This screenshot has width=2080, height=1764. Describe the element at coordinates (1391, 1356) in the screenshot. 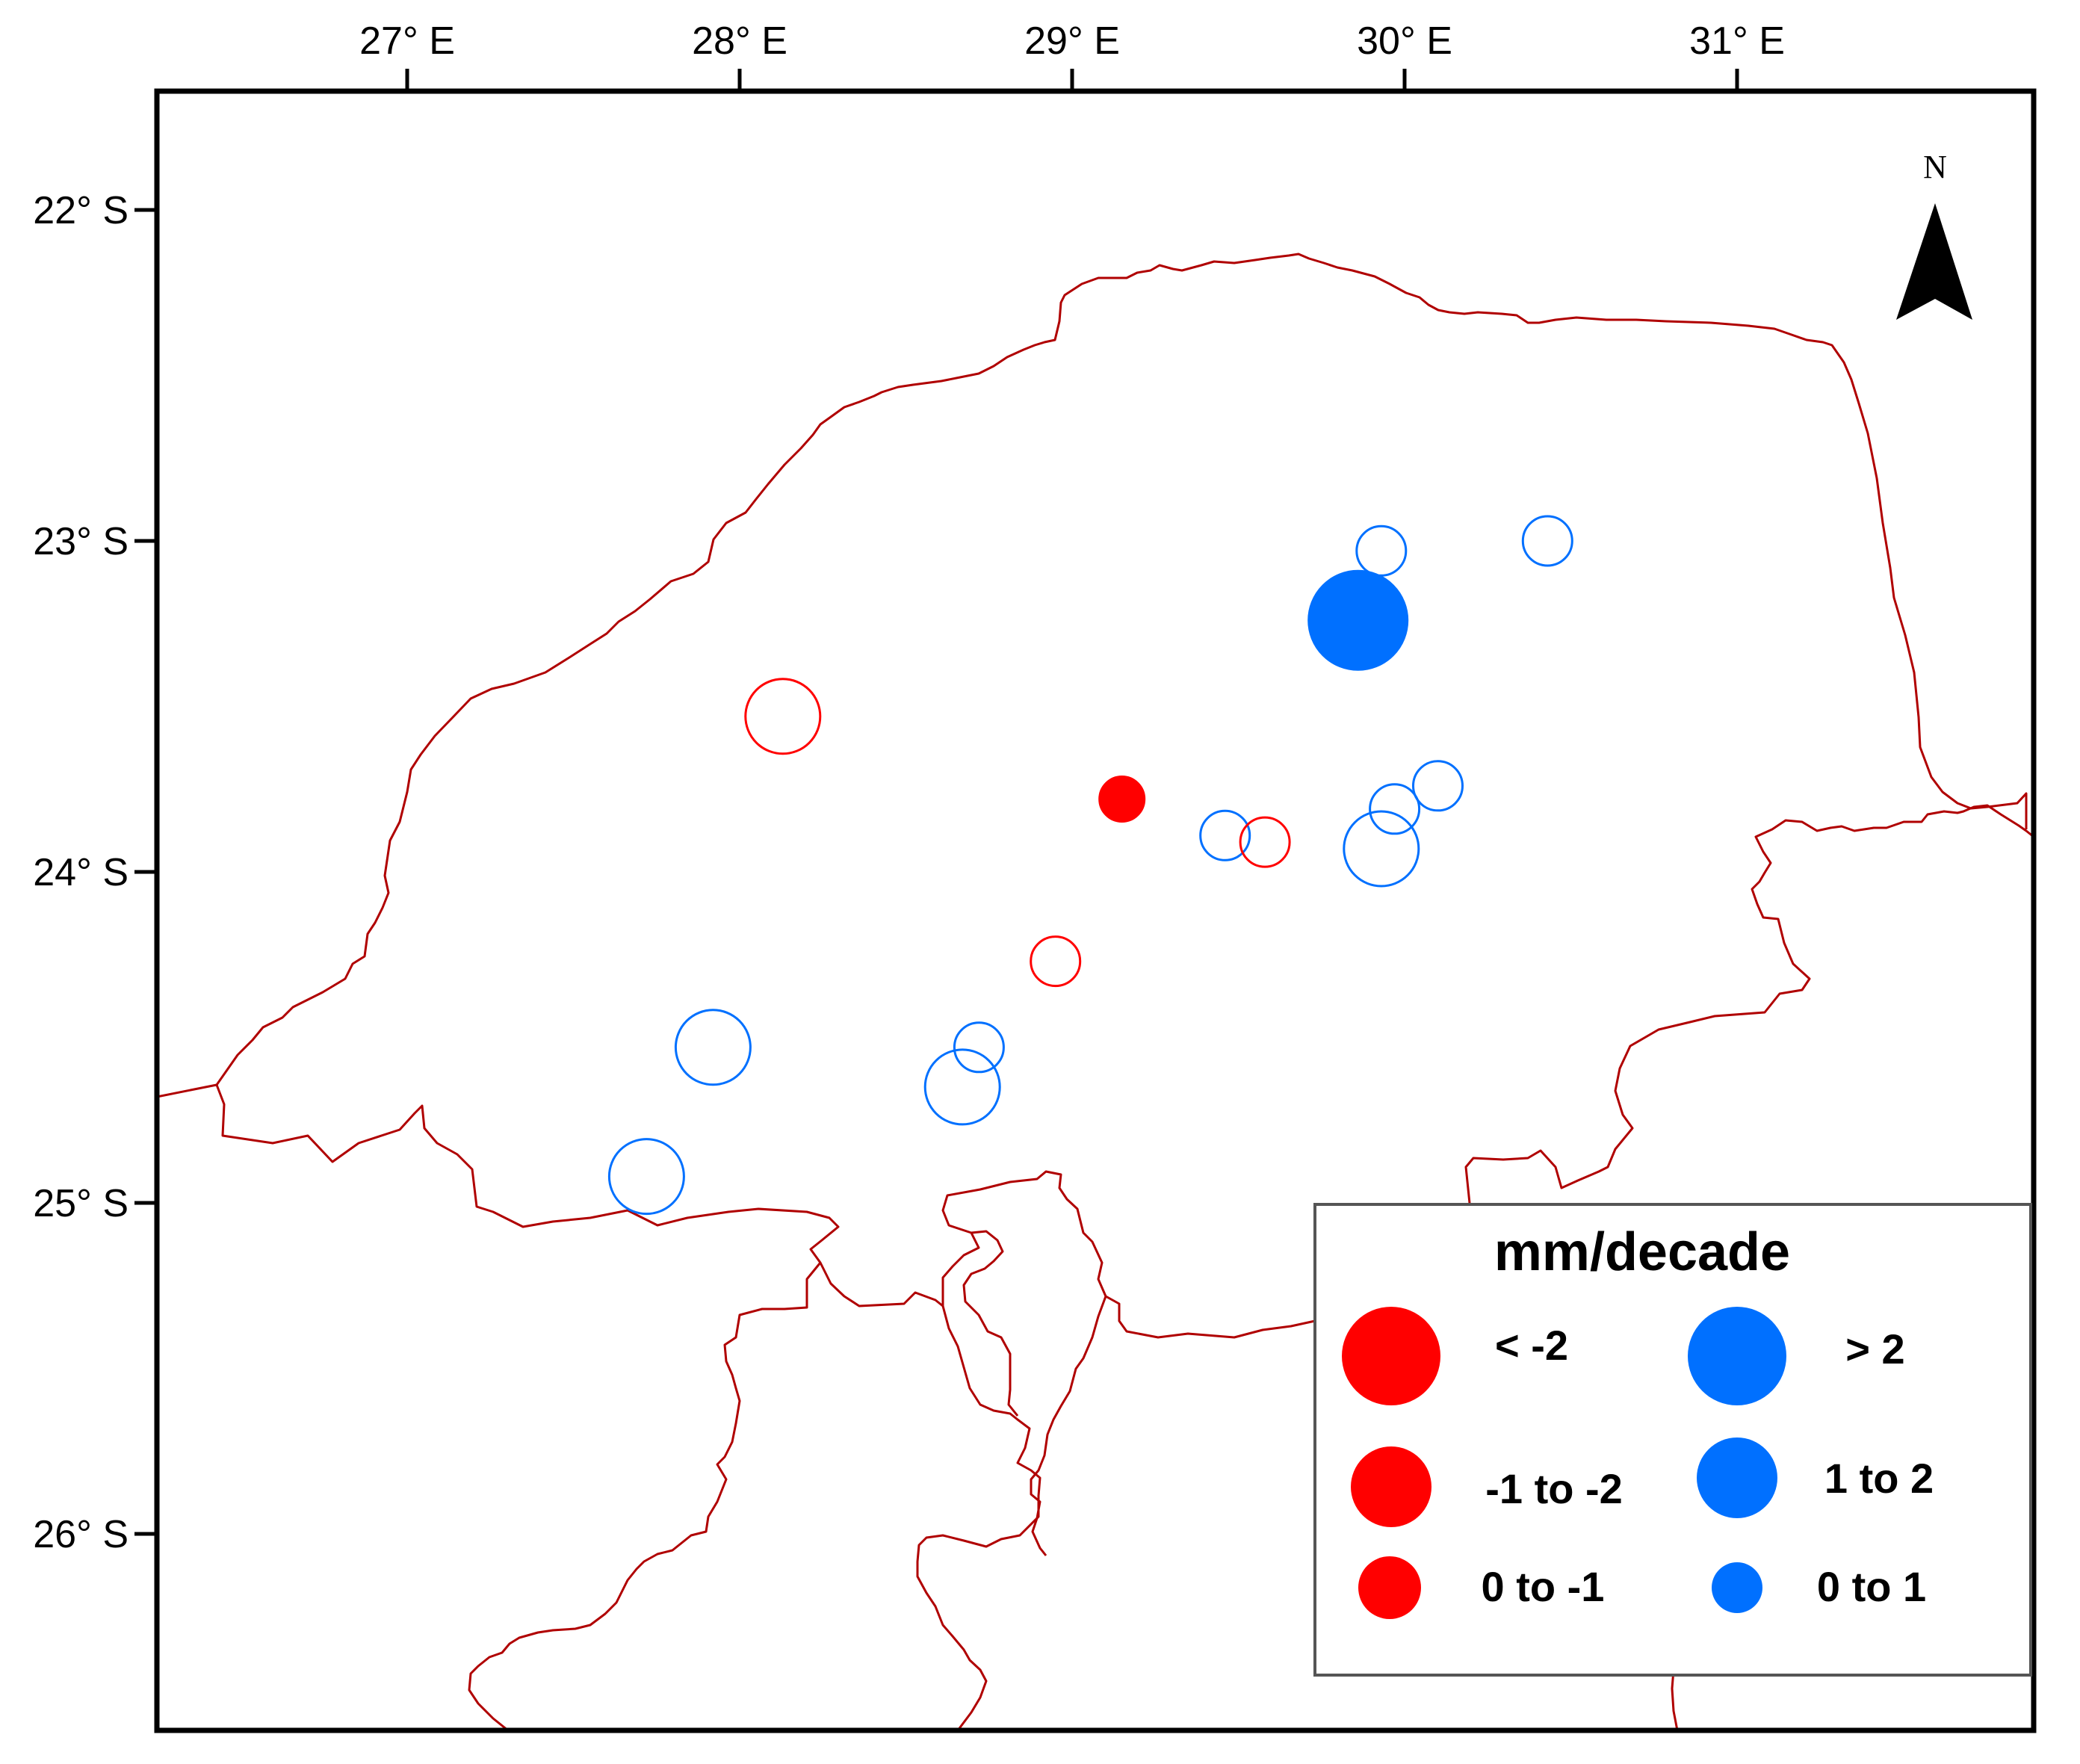

I see `legend-symbol-neg-large` at that location.